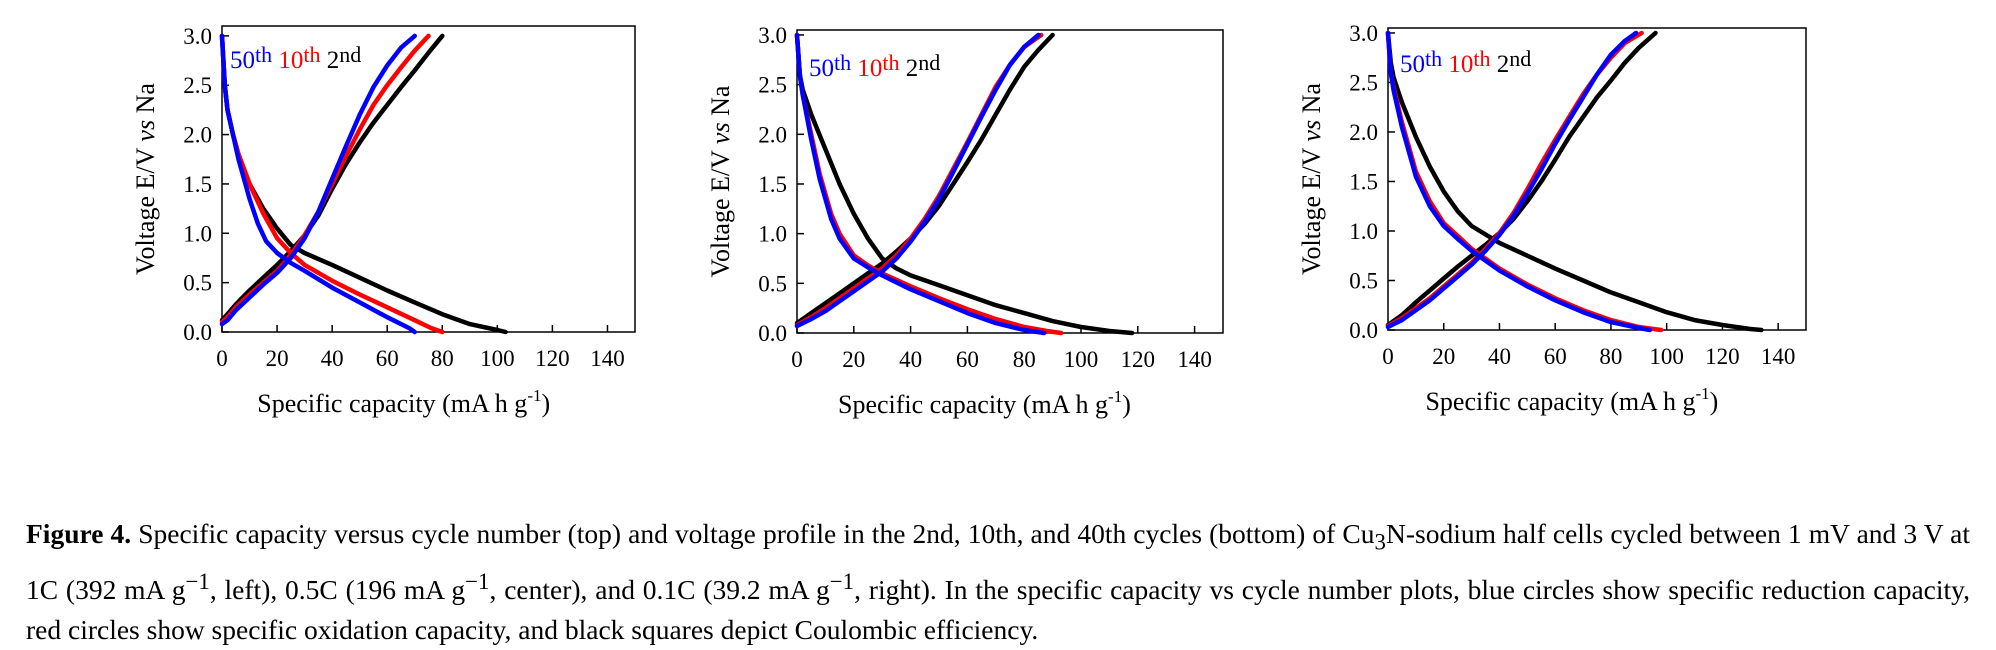  What do you see at coordinates (842, 581) in the screenshot?
I see `caption-sup-3: −1` at bounding box center [842, 581].